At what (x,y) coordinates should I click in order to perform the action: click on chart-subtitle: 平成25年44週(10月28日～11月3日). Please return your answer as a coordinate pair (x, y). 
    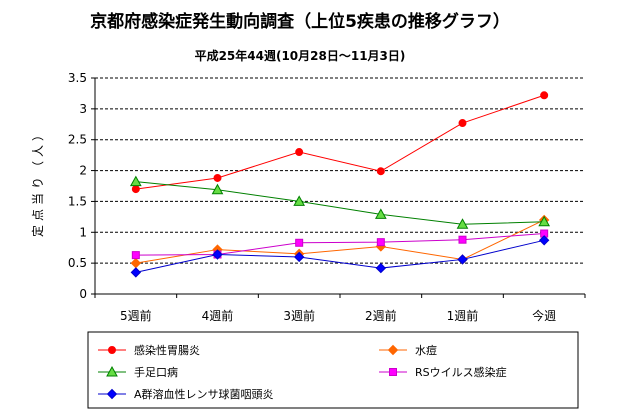
    Looking at the image, I should click on (300, 55).